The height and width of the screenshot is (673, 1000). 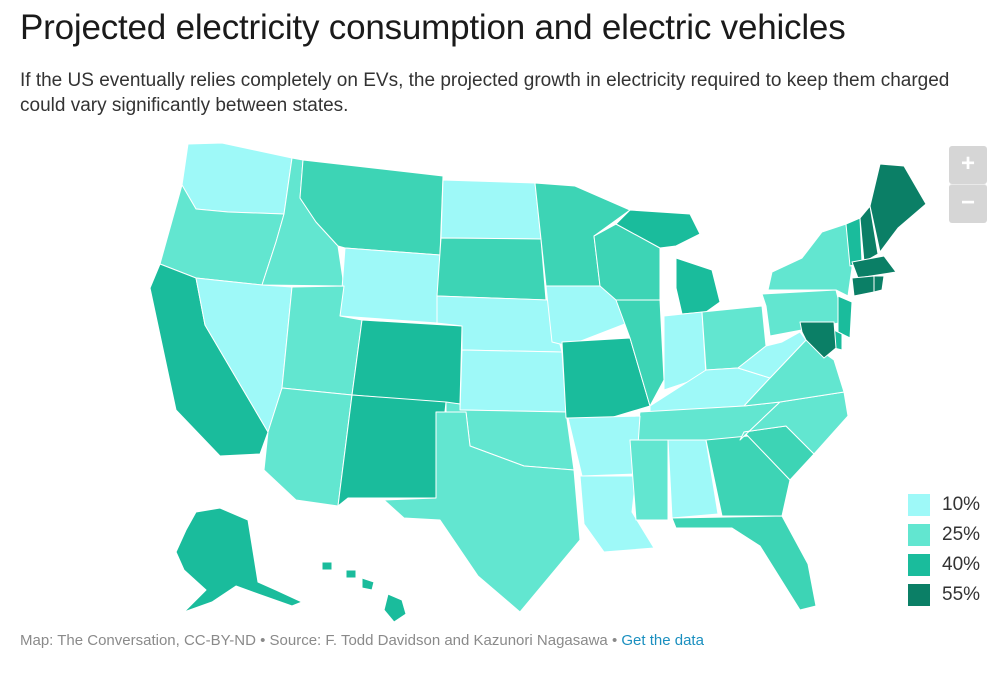 I want to click on get-data-link: Get the data, so click(x=662, y=640).